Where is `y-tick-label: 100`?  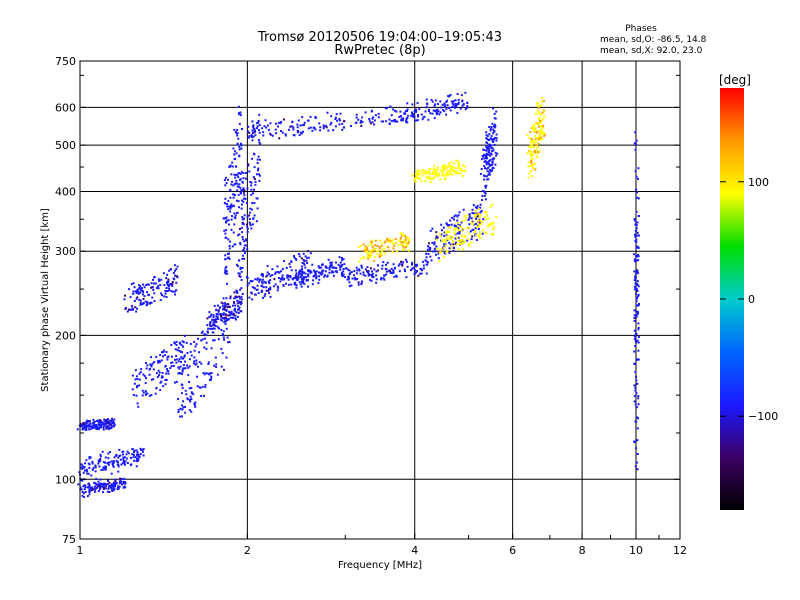
y-tick-label: 100 is located at coordinates (65, 479).